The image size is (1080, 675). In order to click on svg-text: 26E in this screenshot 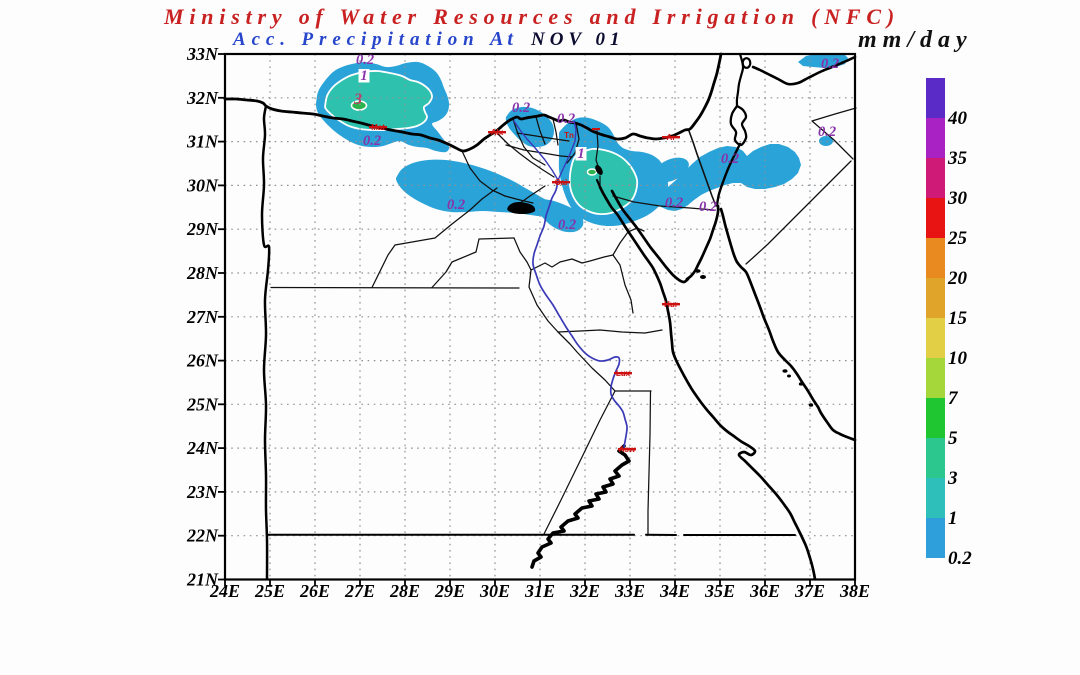, I will do `click(314, 591)`.